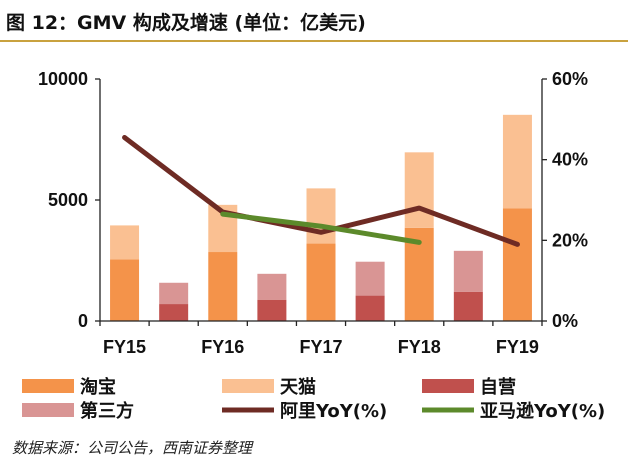 This screenshot has height=468, width=628. What do you see at coordinates (320, 347) in the screenshot?
I see `x-category-label: FY17` at bounding box center [320, 347].